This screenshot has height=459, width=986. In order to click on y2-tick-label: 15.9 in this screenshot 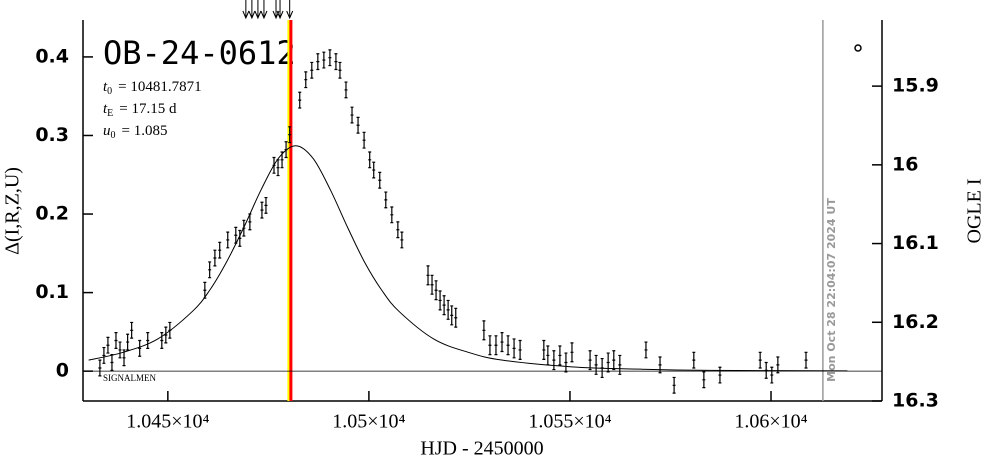, I will do `click(915, 86)`.